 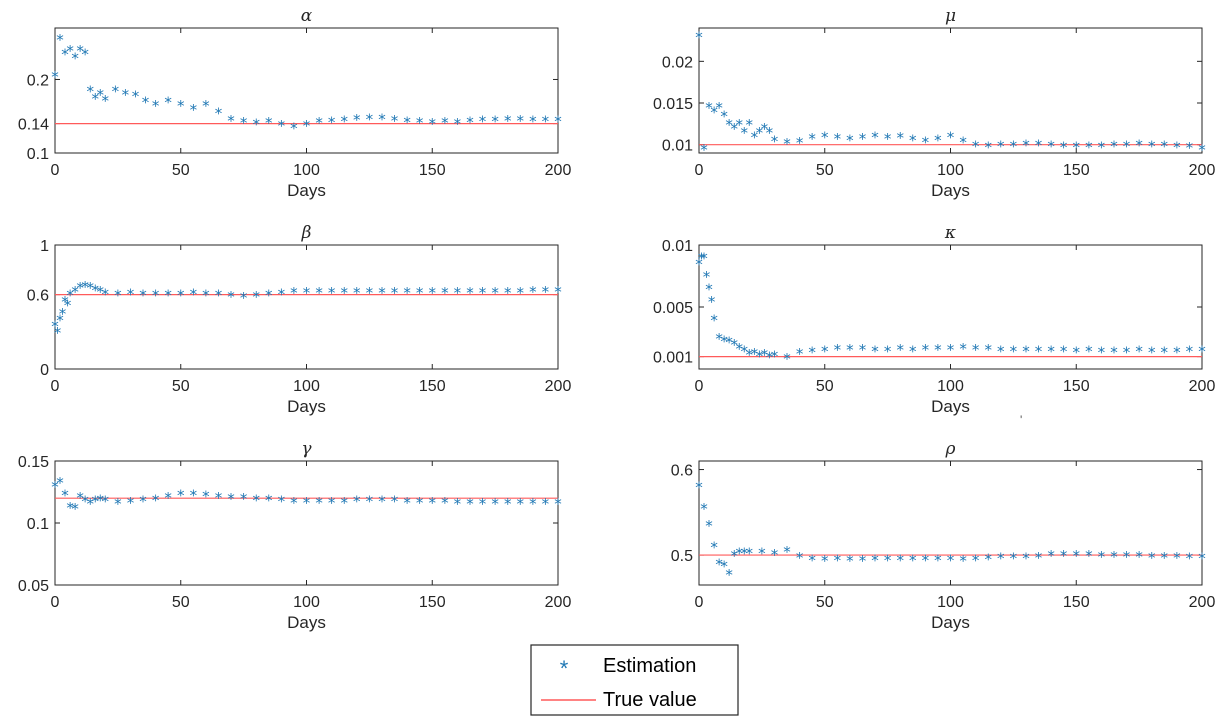 What do you see at coordinates (33, 586) in the screenshot?
I see `y-tick-label: 0.05` at bounding box center [33, 586].